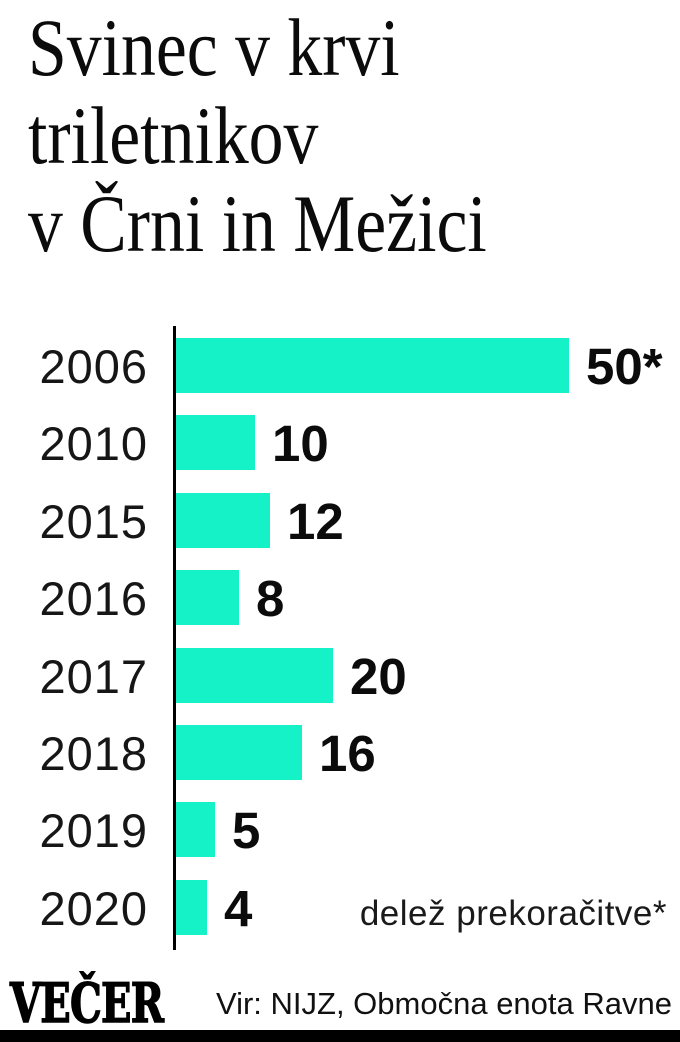  I want to click on value-bar-2015, so click(223, 520).